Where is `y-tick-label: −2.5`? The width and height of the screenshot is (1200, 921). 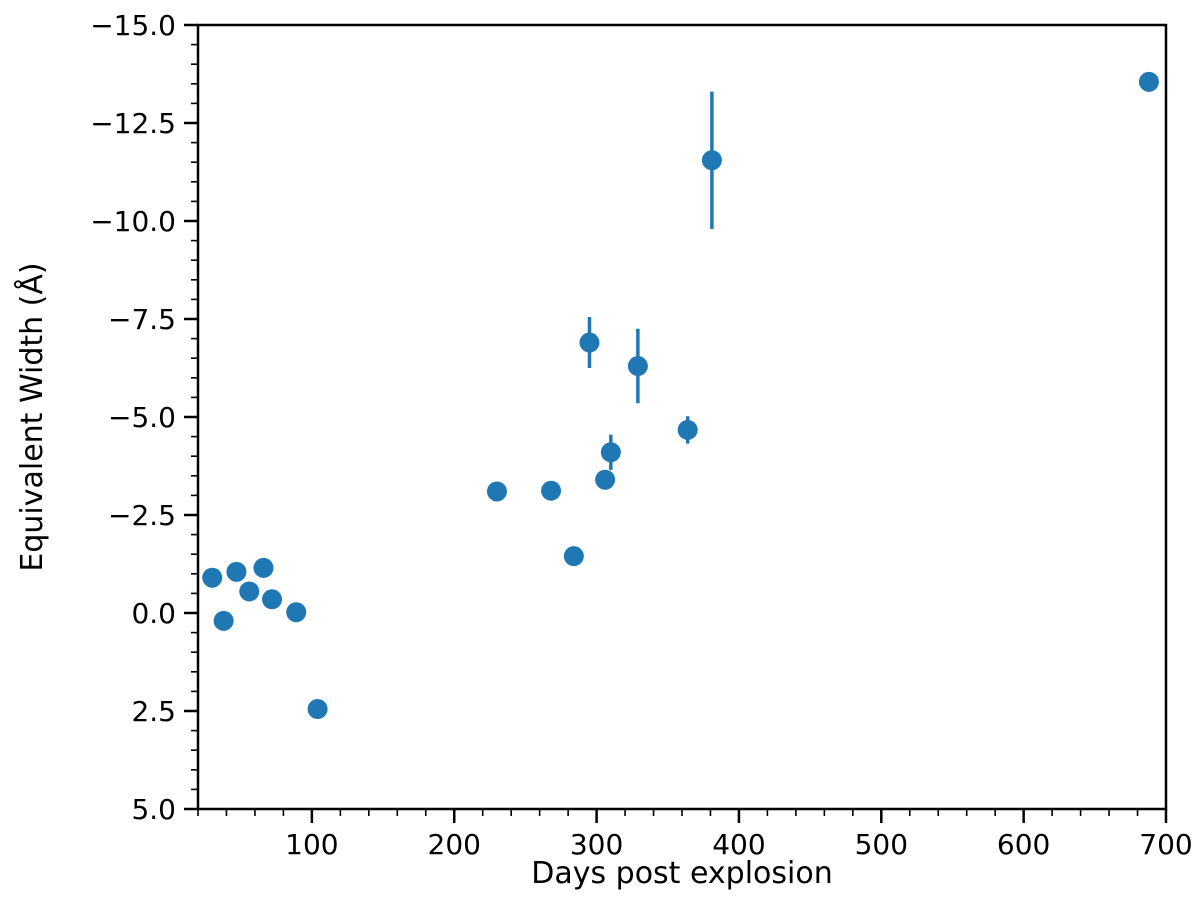
y-tick-label: −2.5 is located at coordinates (142, 515).